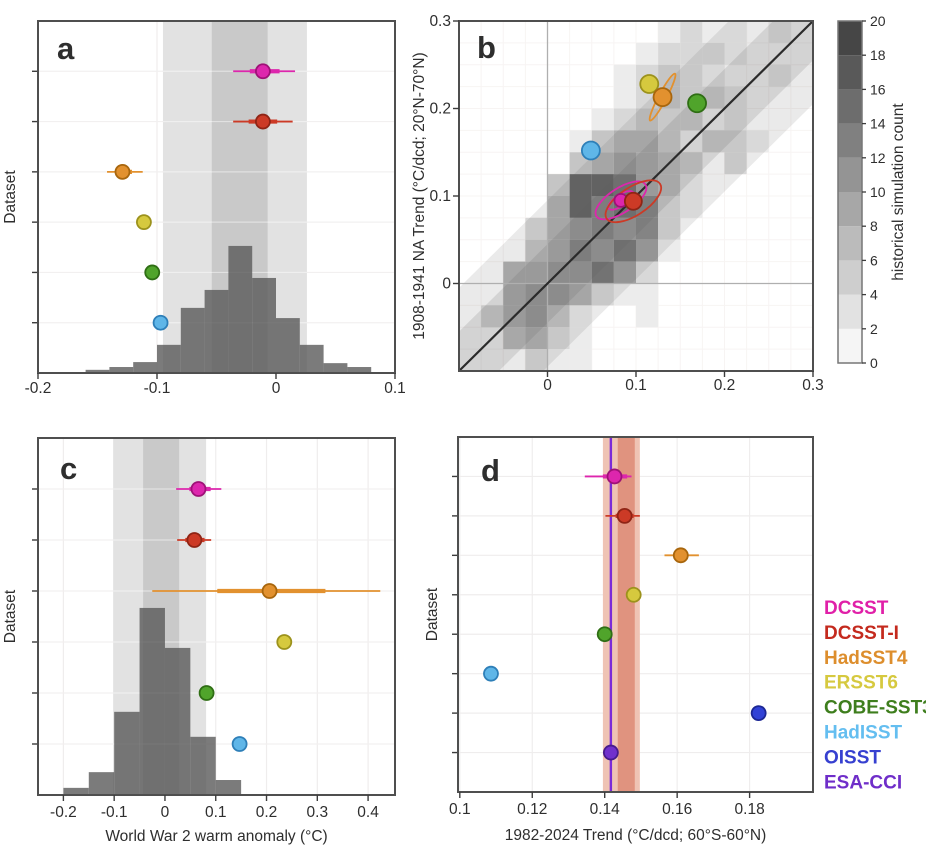 The width and height of the screenshot is (926, 852). I want to click on panel-letter-d: d, so click(490, 470).